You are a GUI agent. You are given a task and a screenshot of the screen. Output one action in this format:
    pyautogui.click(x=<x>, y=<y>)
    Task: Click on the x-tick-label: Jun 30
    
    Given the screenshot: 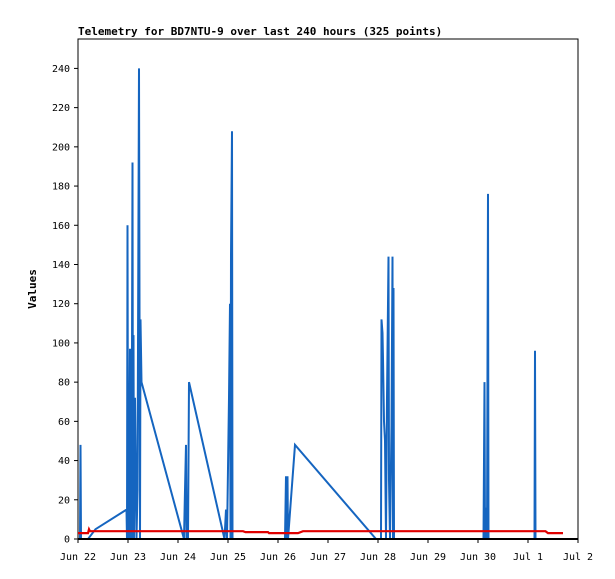 What is the action you would take?
    pyautogui.click(x=478, y=557)
    